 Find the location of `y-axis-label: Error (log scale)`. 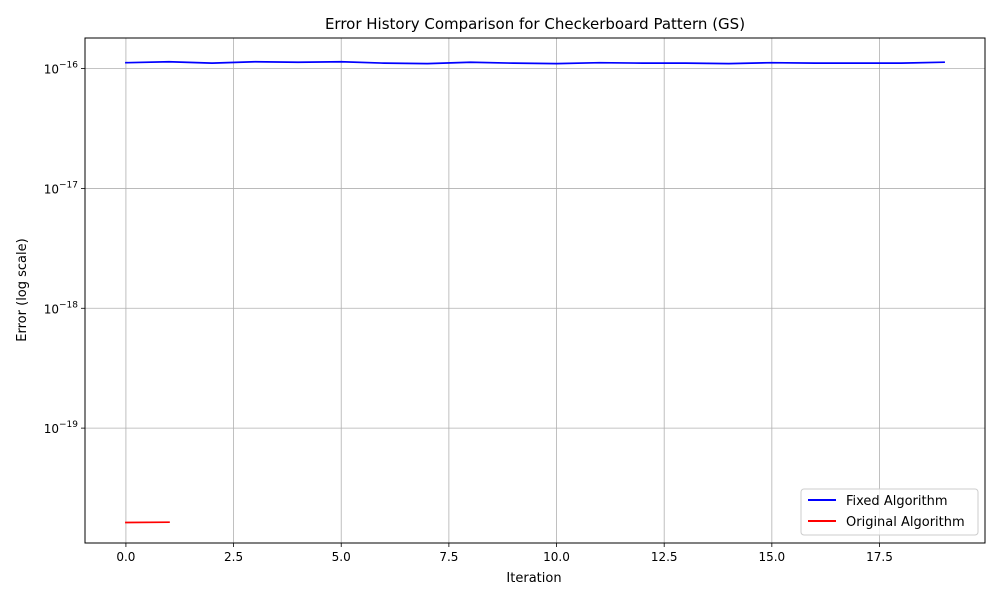

y-axis-label: Error (log scale) is located at coordinates (22, 289).